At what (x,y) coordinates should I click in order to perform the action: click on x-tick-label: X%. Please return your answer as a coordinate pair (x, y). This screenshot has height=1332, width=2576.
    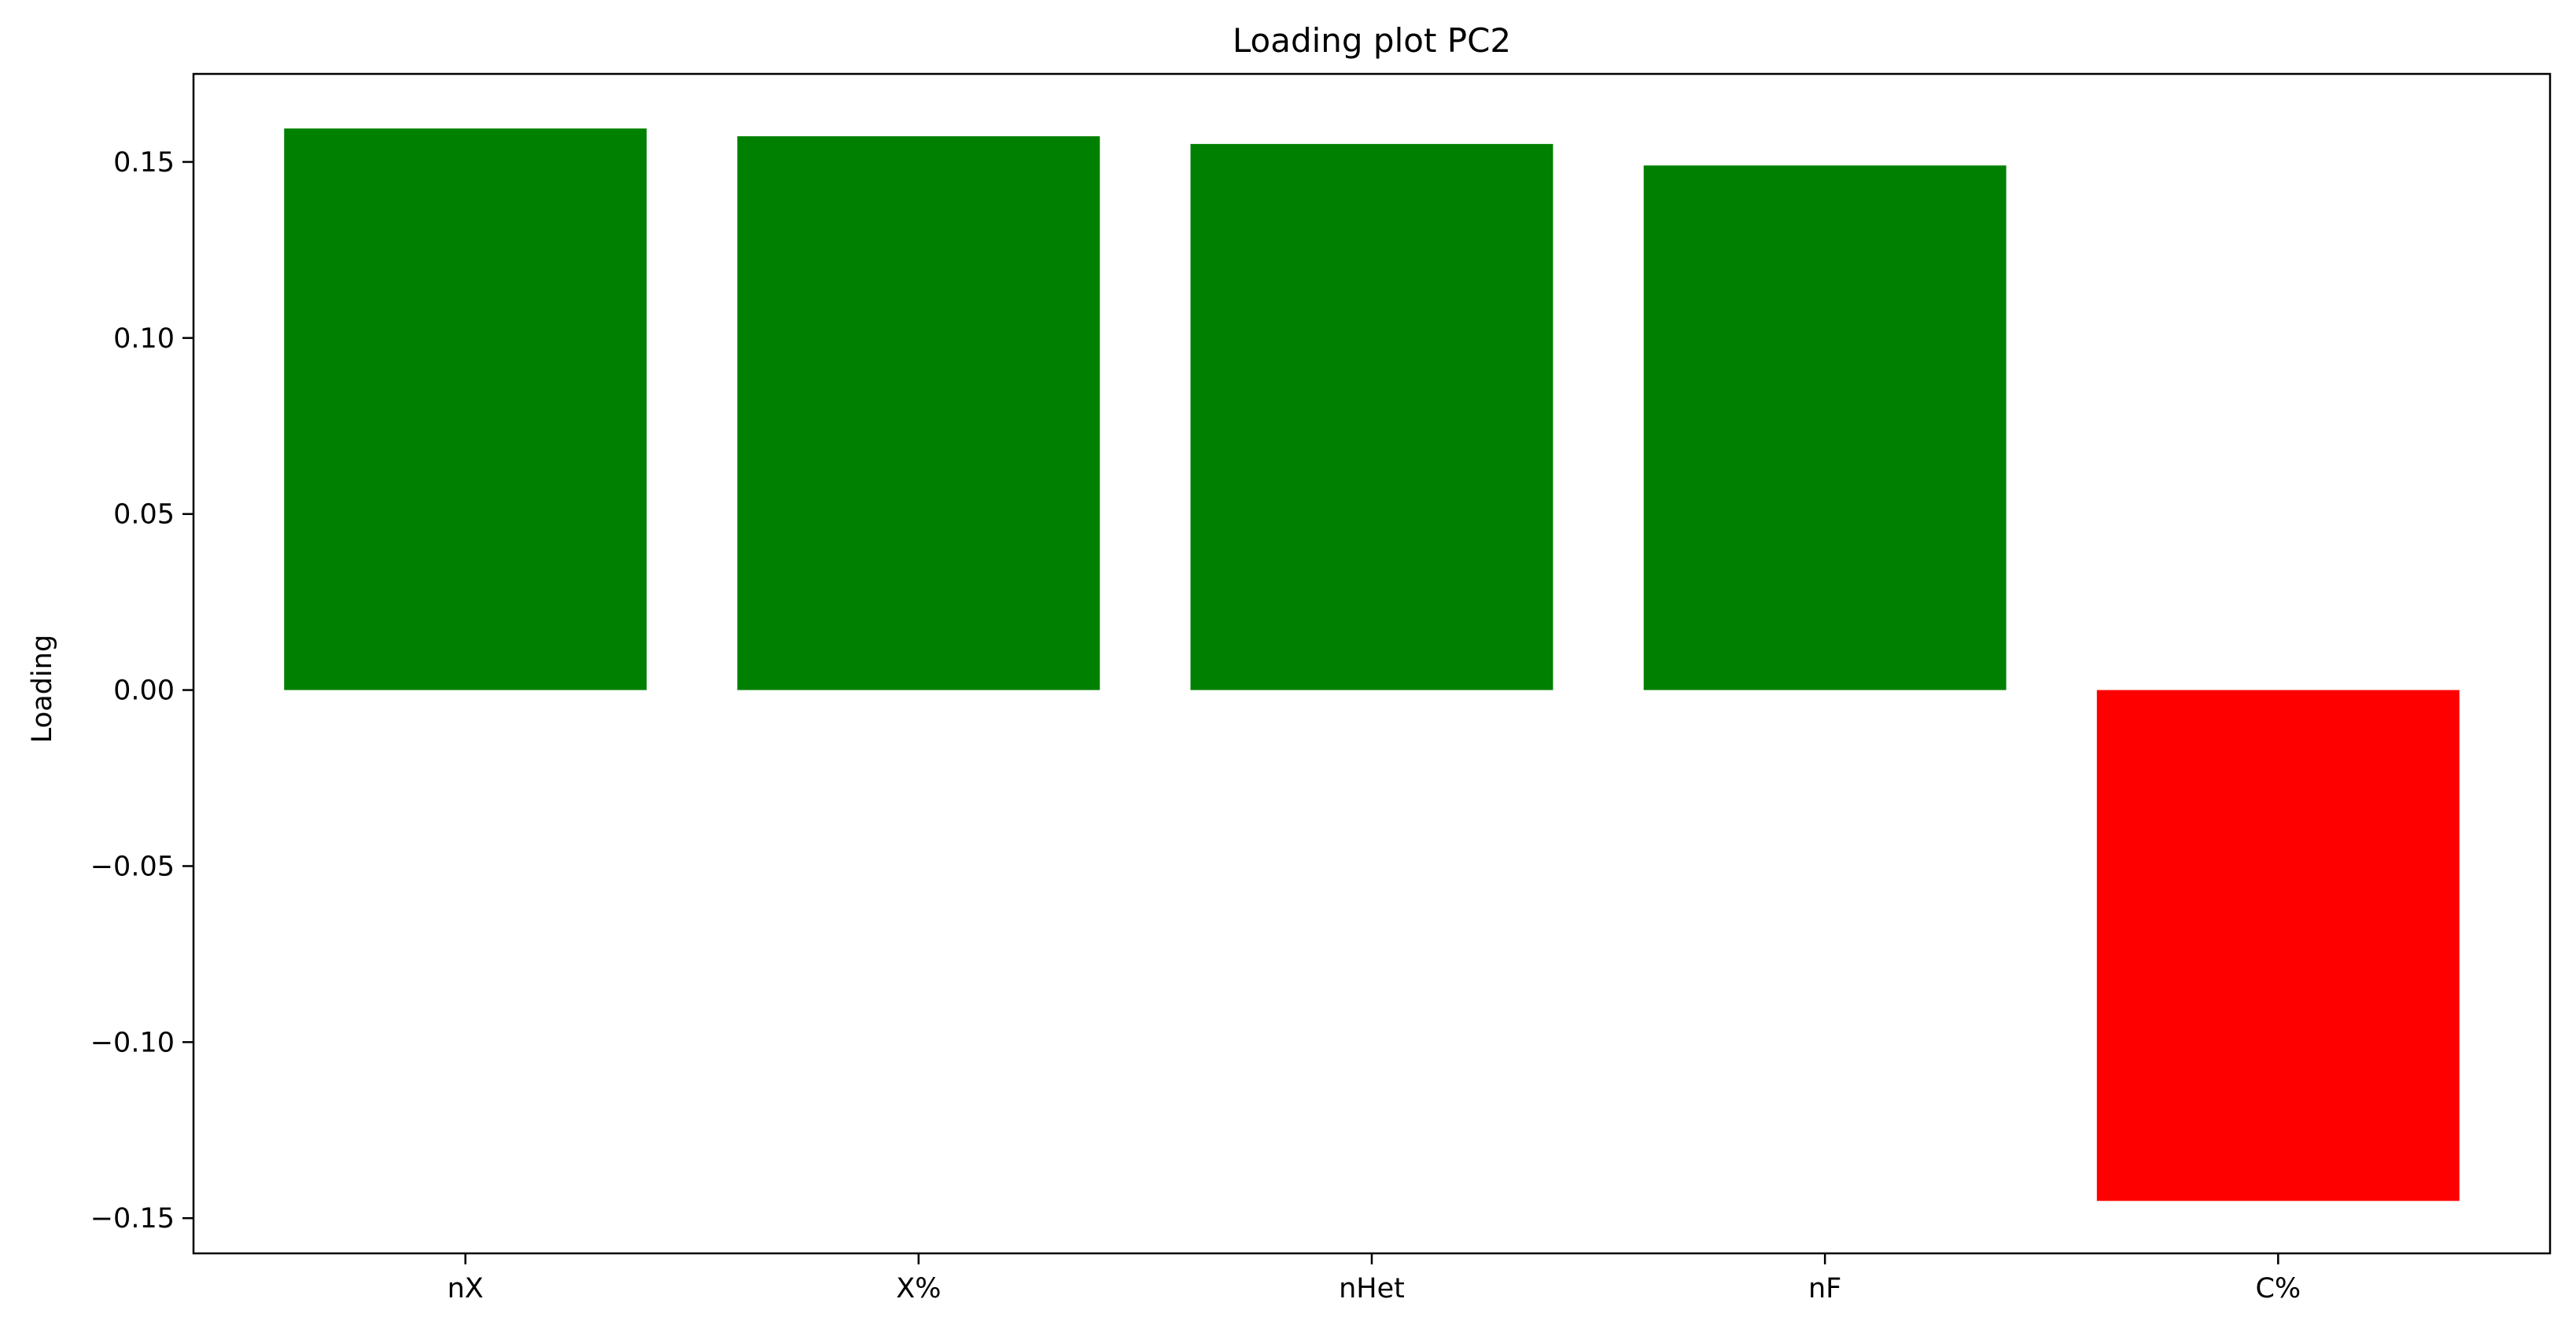
    Looking at the image, I should click on (918, 1289).